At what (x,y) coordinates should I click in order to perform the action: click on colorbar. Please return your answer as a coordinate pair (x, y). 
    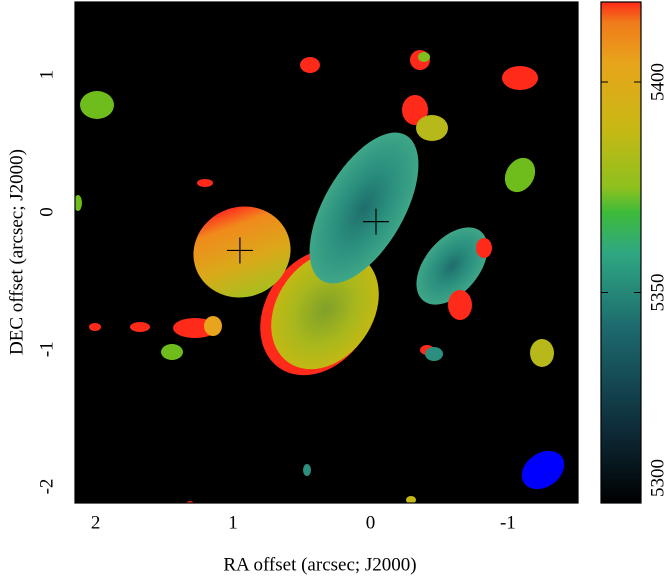
    Looking at the image, I should click on (621, 252).